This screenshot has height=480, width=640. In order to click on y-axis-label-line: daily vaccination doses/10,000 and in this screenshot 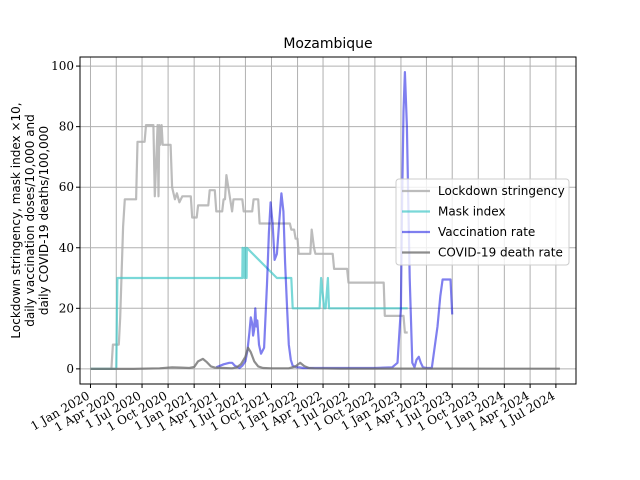, I will do `click(30, 220)`.